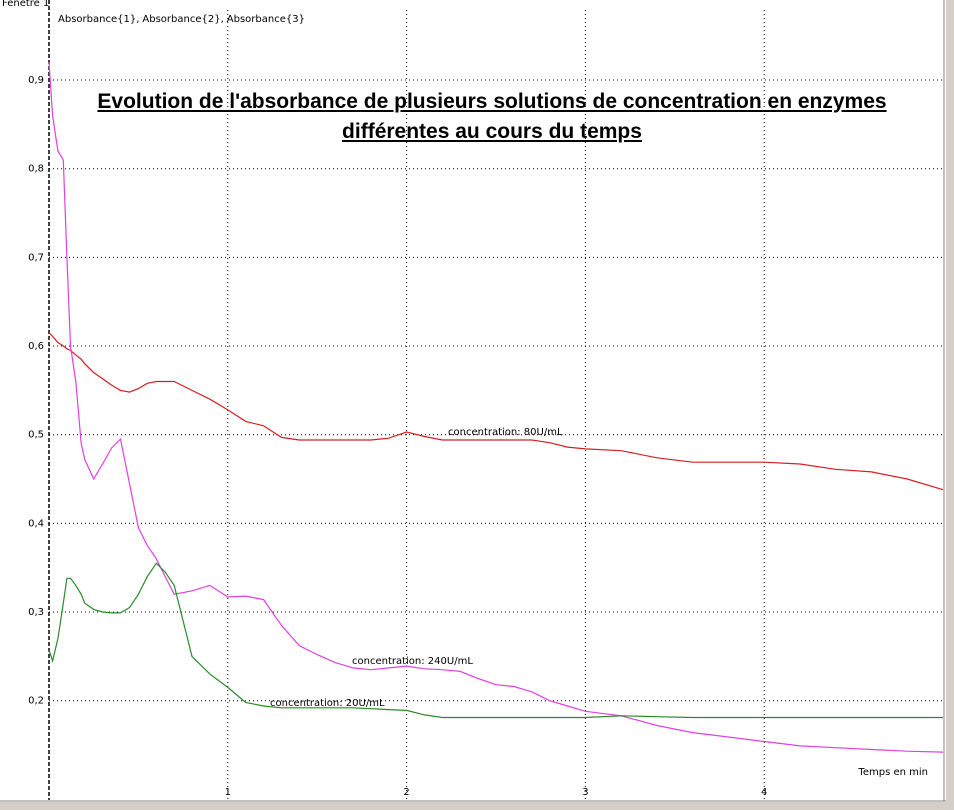 The image size is (954, 810). Describe the element at coordinates (36, 257) in the screenshot. I see `y-tick-label: 0,7` at that location.